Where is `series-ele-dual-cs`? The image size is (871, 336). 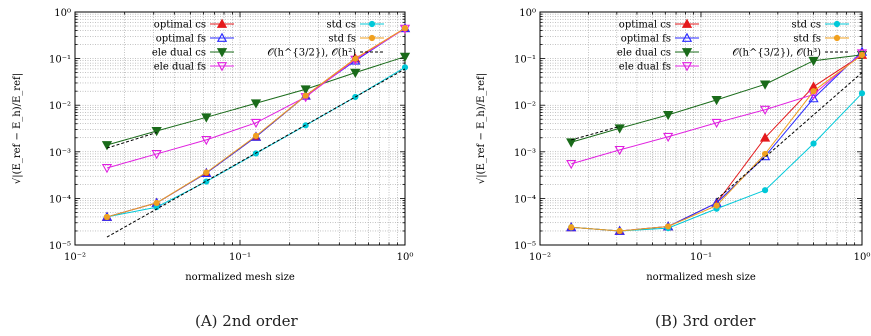
series-ele-dual-cs is located at coordinates (256, 101).